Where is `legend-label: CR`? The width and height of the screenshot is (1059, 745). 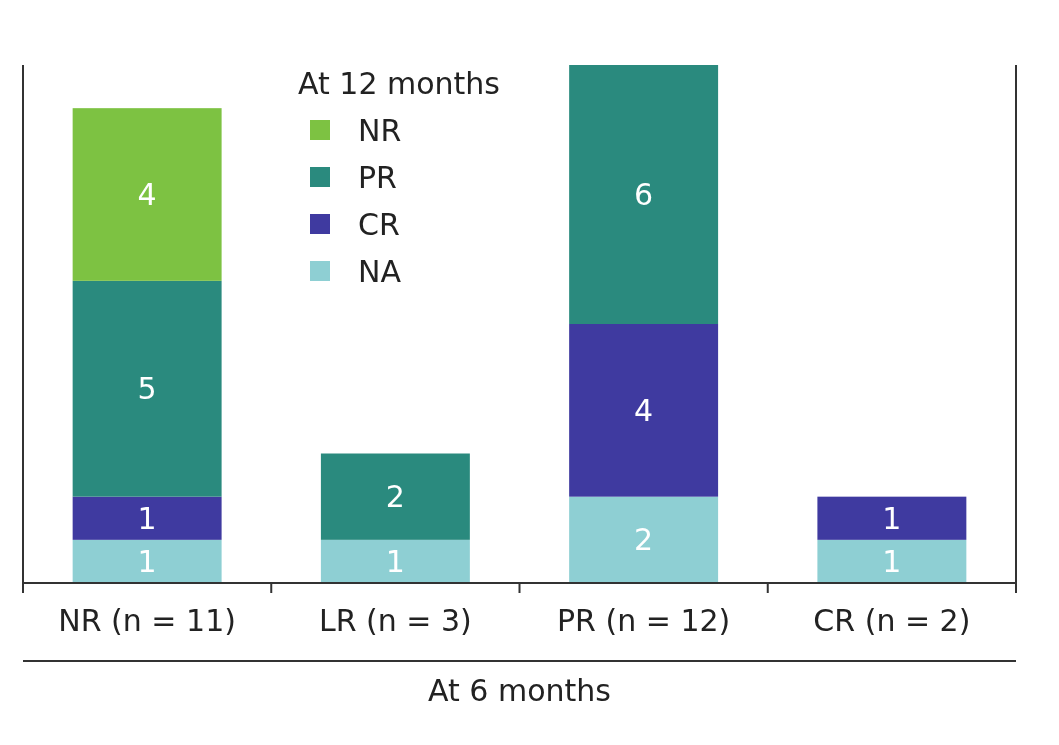 legend-label: CR is located at coordinates (379, 224).